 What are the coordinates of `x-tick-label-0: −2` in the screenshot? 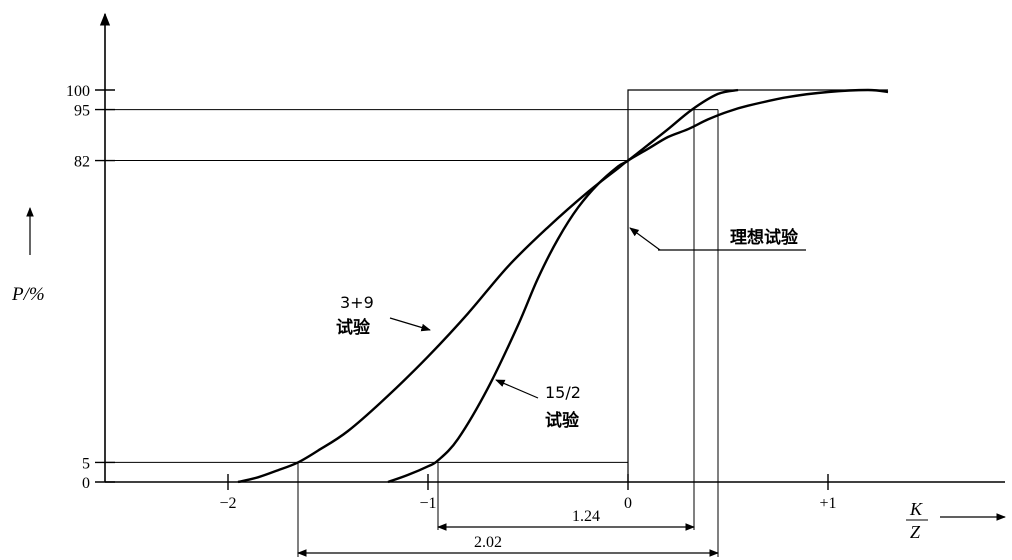 It's located at (227, 503).